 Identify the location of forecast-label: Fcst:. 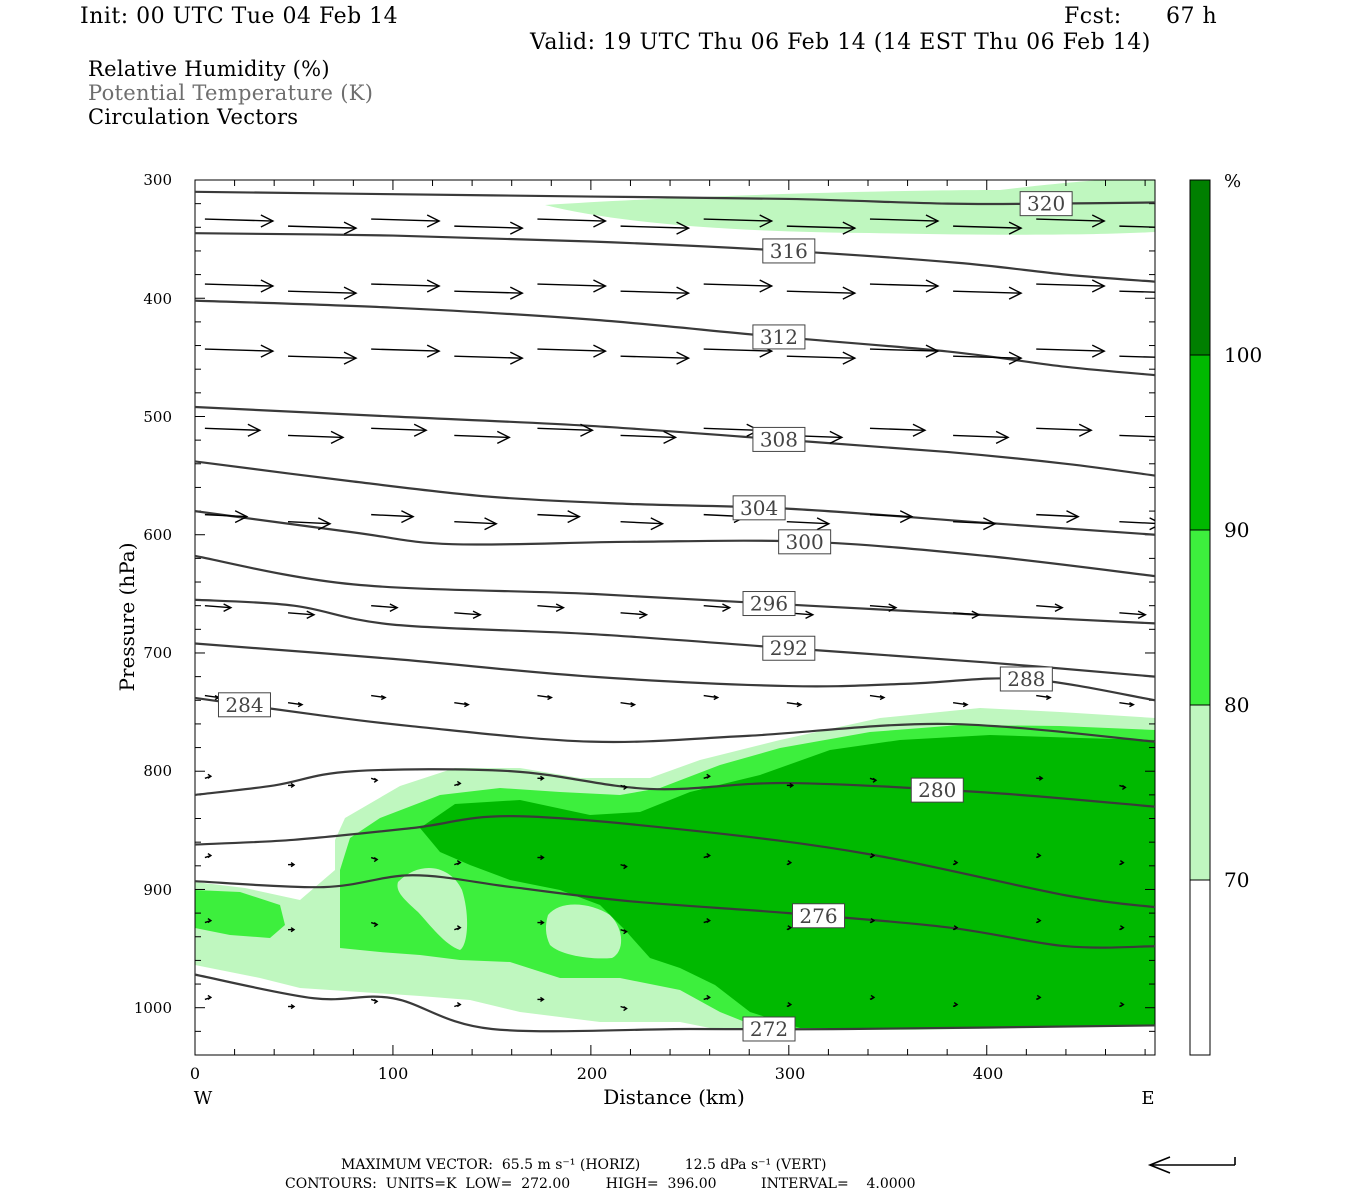
(1093, 16).